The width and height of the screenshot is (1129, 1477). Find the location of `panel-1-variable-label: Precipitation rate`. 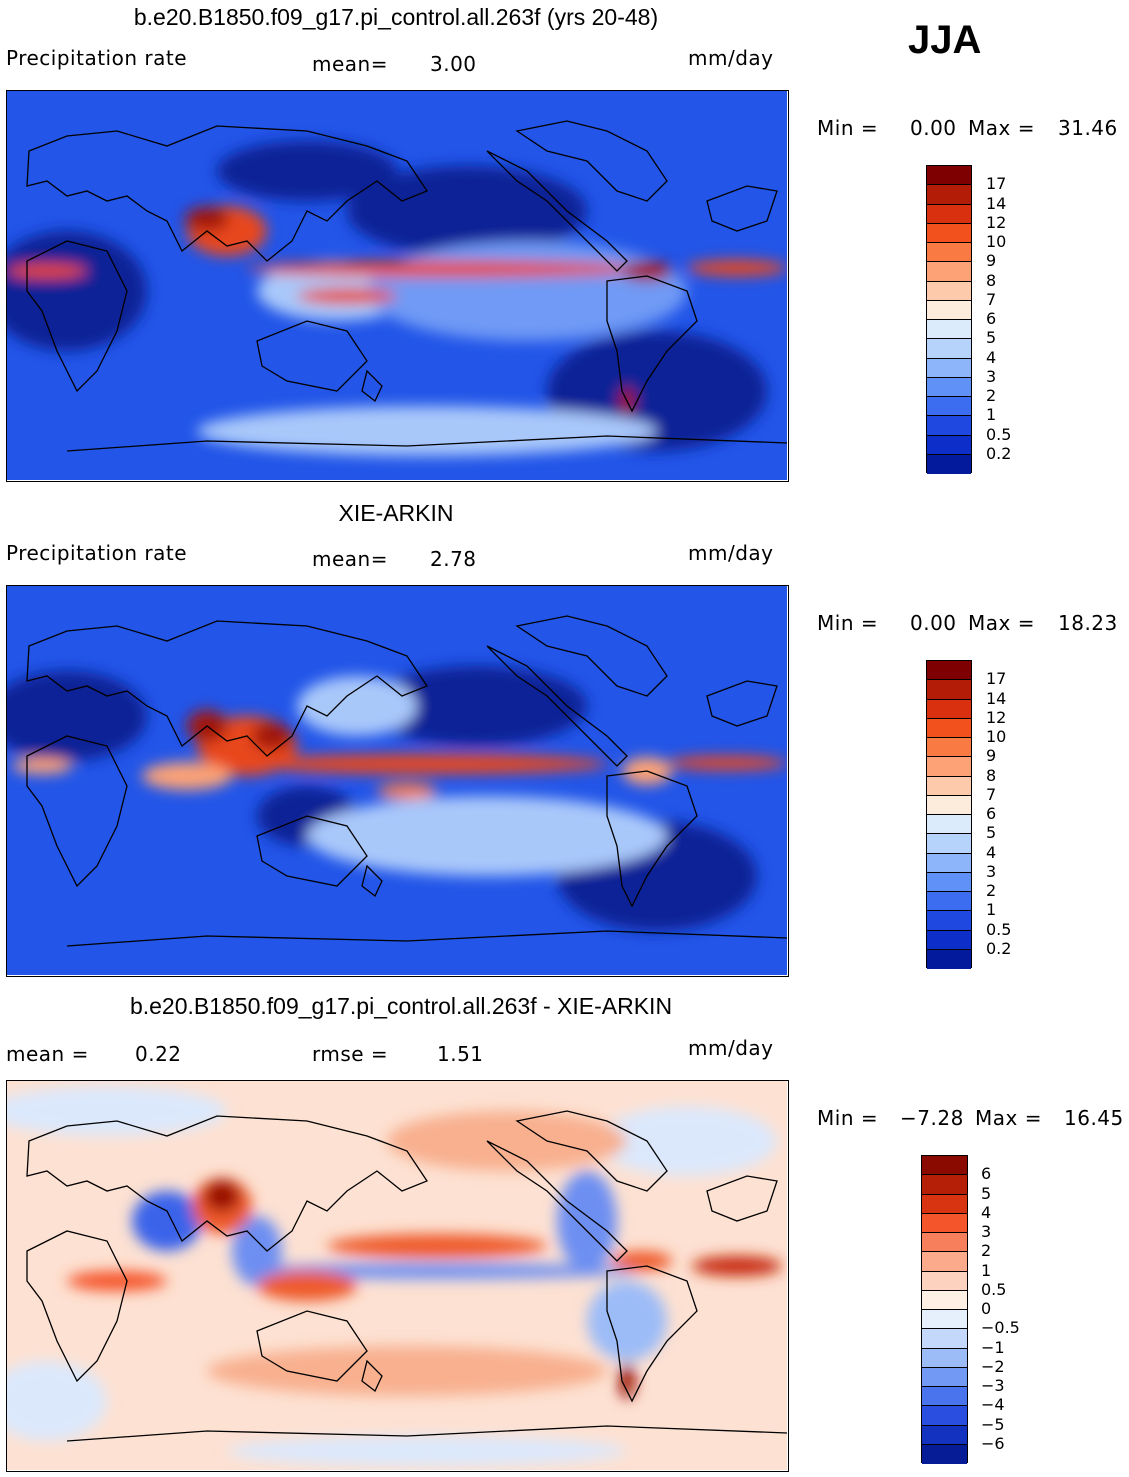

panel-1-variable-label: Precipitation rate is located at coordinates (96, 58).